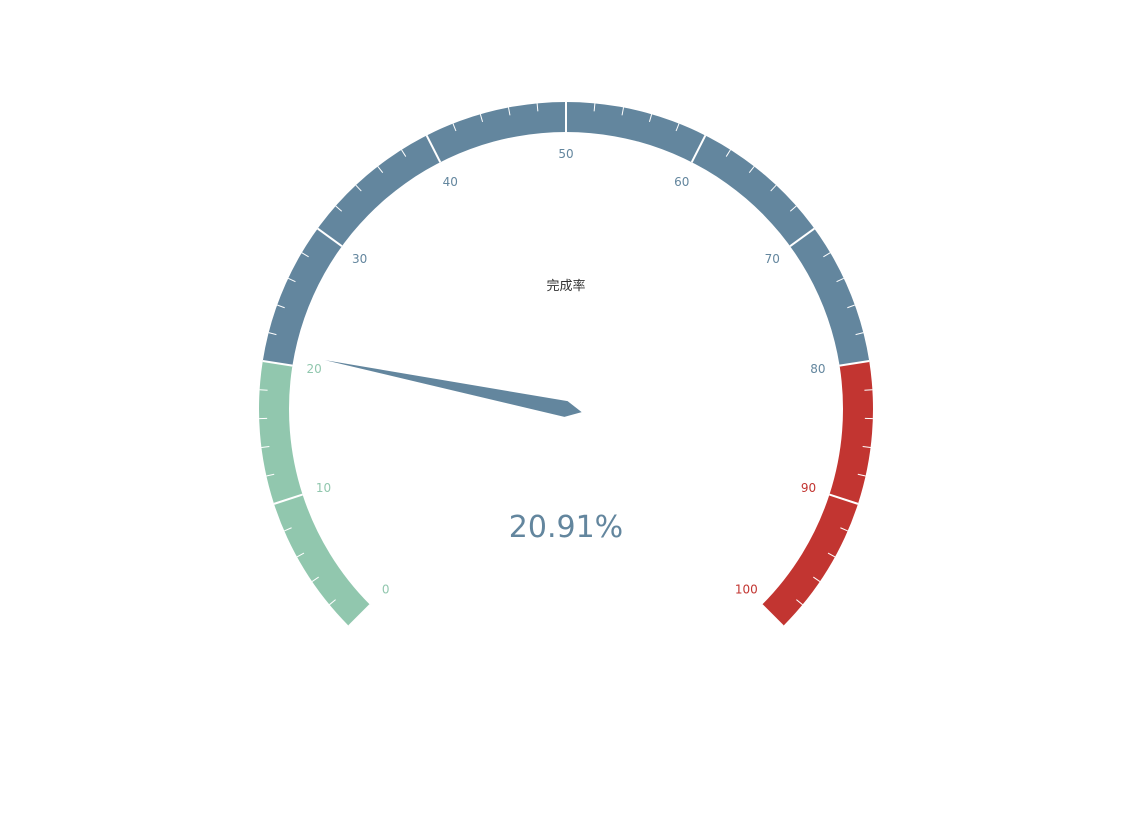 This screenshot has width=1132, height=816. Describe the element at coordinates (772, 259) in the screenshot. I see `tick-label: 70` at that location.